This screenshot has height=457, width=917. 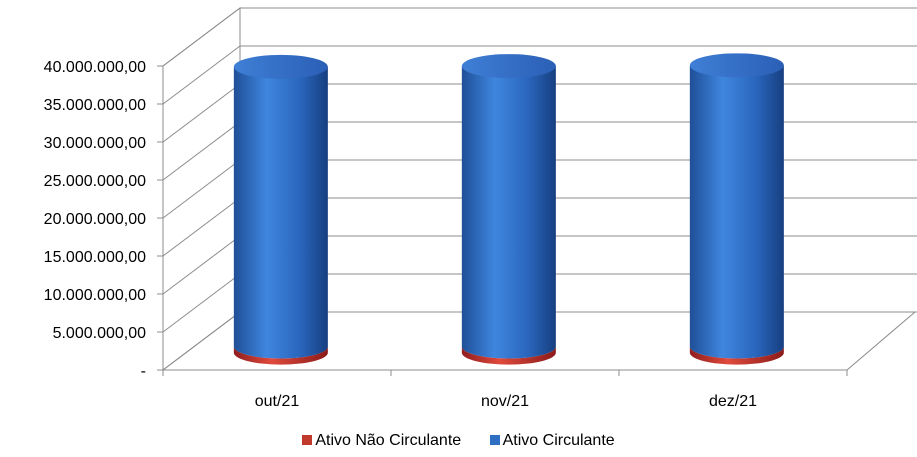 I want to click on x-tick-label: dez/21, so click(x=733, y=401).